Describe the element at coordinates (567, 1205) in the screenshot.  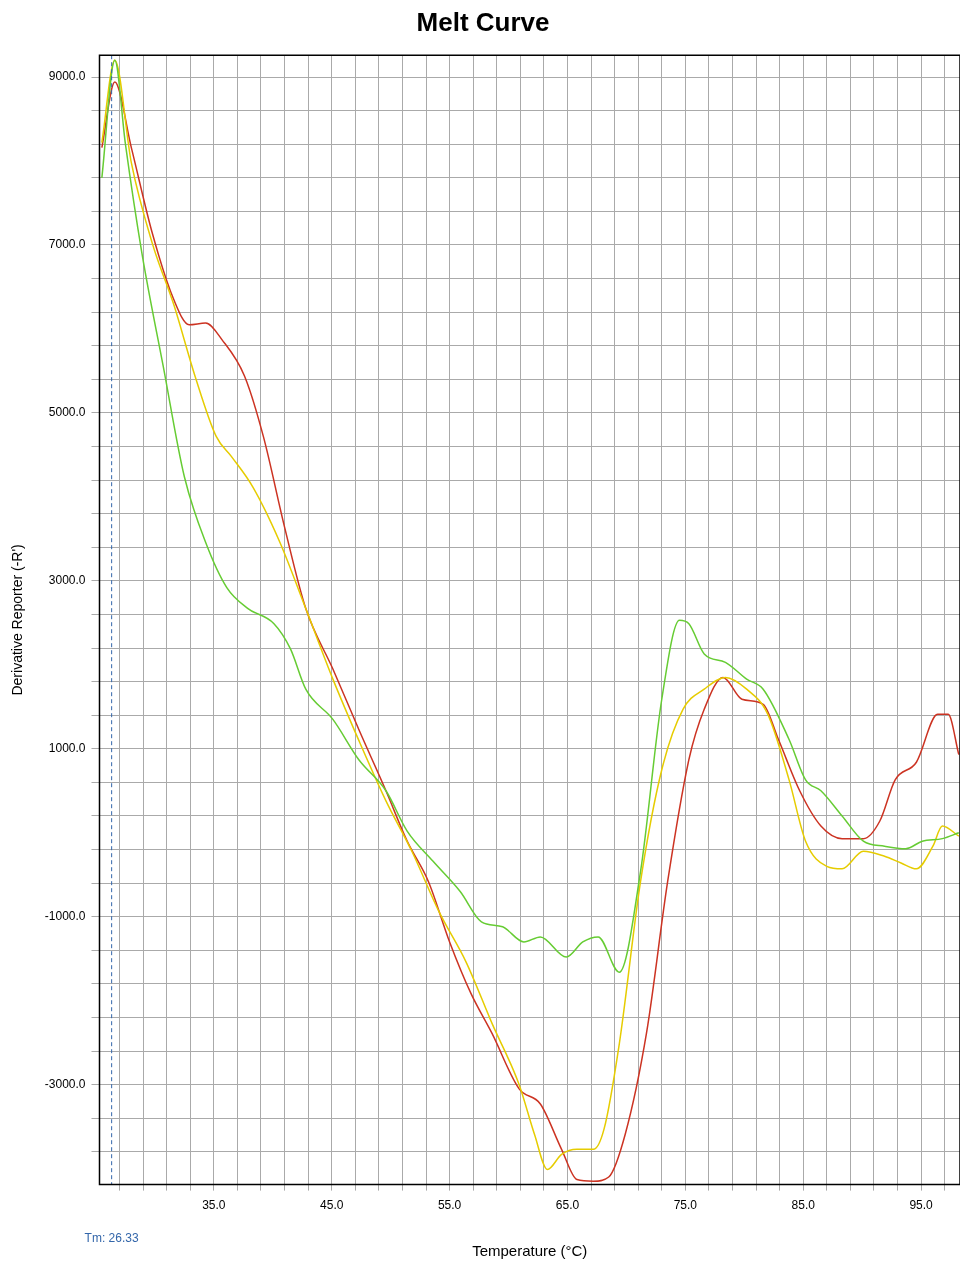
I see `x-tick-label: 65.0` at that location.